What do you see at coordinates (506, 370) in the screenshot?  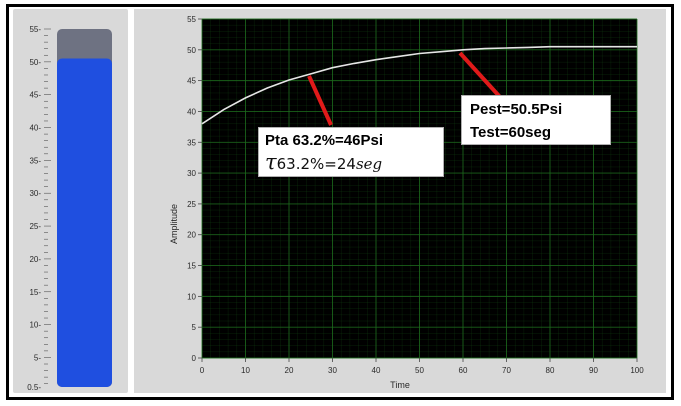 I see `x-tick-label: 70` at bounding box center [506, 370].